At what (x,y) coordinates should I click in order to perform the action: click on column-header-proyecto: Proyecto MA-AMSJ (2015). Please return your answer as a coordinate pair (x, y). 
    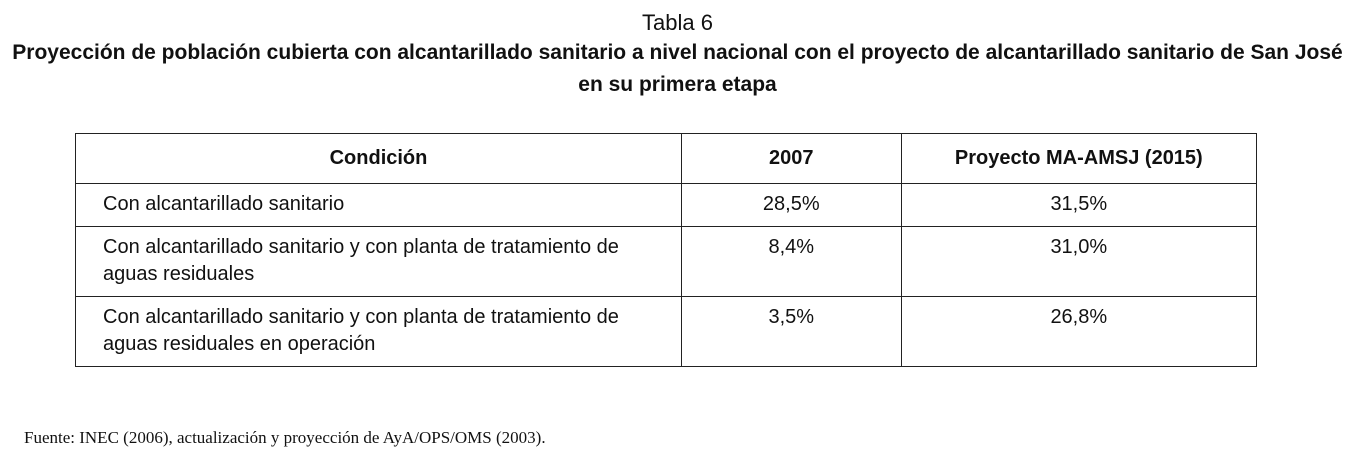
    Looking at the image, I should click on (1079, 158).